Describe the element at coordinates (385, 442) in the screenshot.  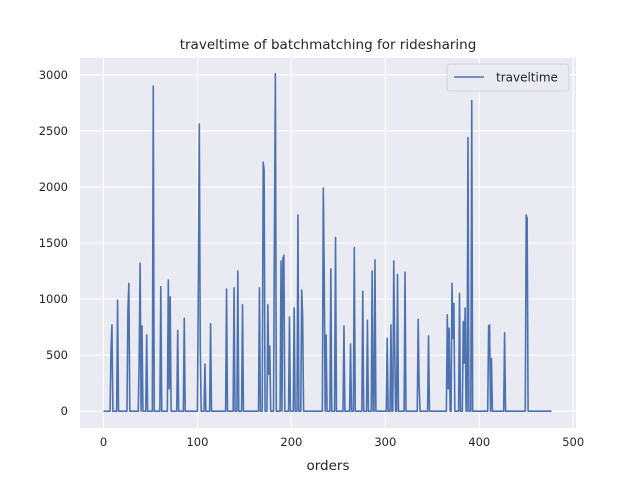
I see `x-tick-label: 300` at that location.